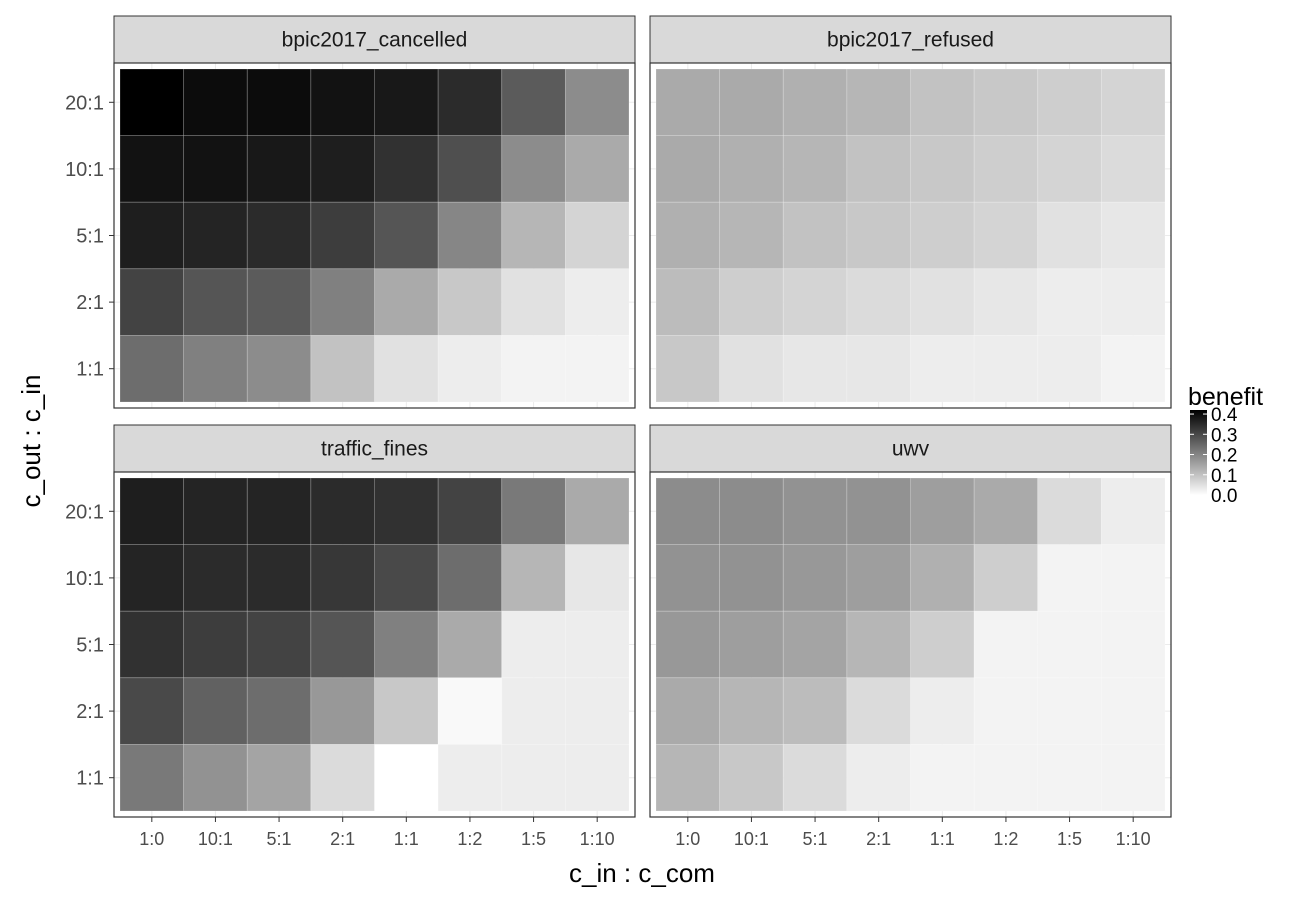 The image size is (1300, 900). What do you see at coordinates (1225, 445) in the screenshot?
I see `legend: benefit 0.00.10.20.30.4` at bounding box center [1225, 445].